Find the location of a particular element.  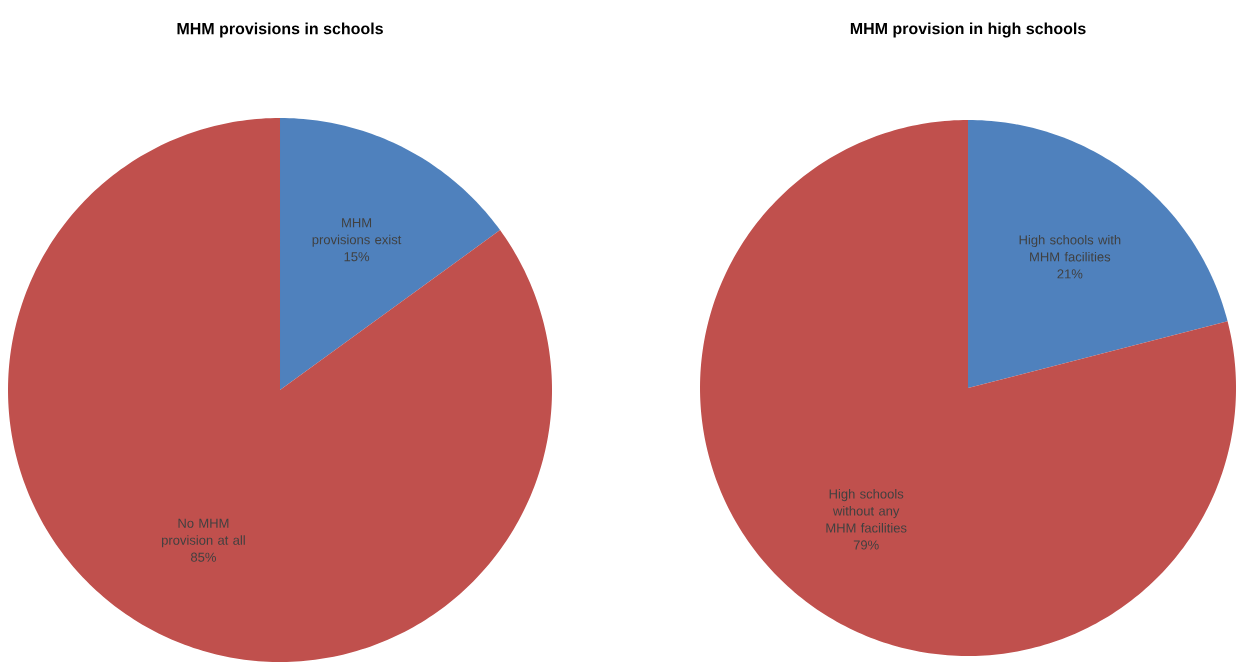

slice-label: High schools without any MHM facilities is located at coordinates (866, 511).